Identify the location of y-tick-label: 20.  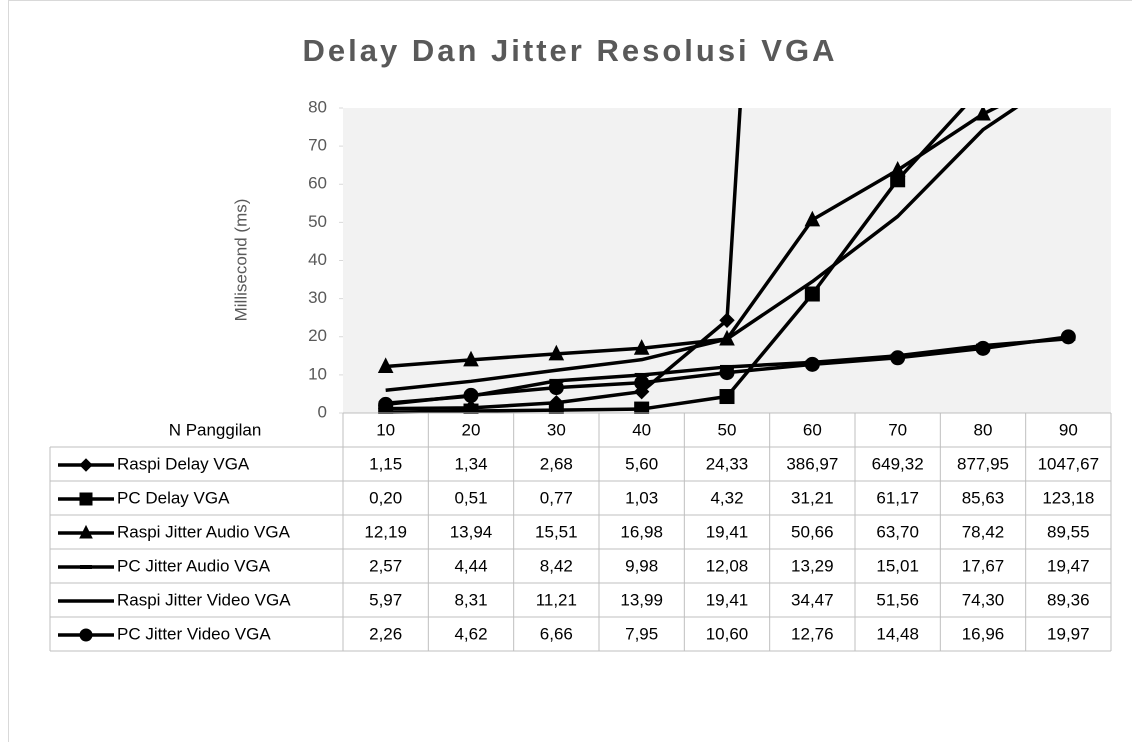
(317, 335).